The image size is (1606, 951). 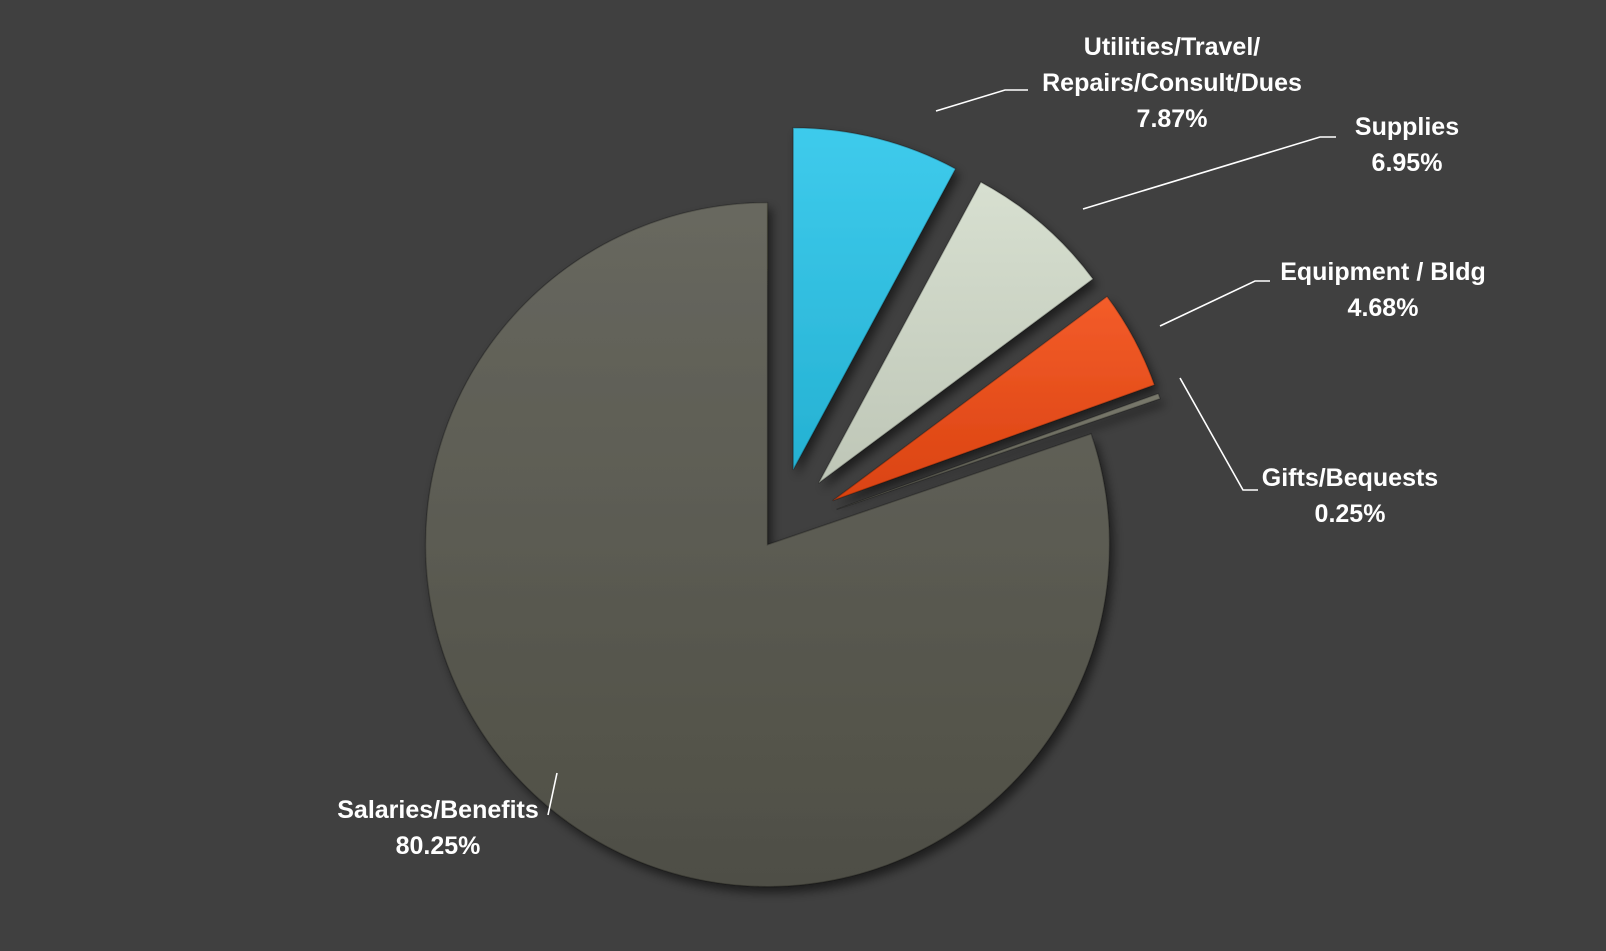 I want to click on slice-label: Salaries/Benefits 80.25%, so click(x=438, y=828).